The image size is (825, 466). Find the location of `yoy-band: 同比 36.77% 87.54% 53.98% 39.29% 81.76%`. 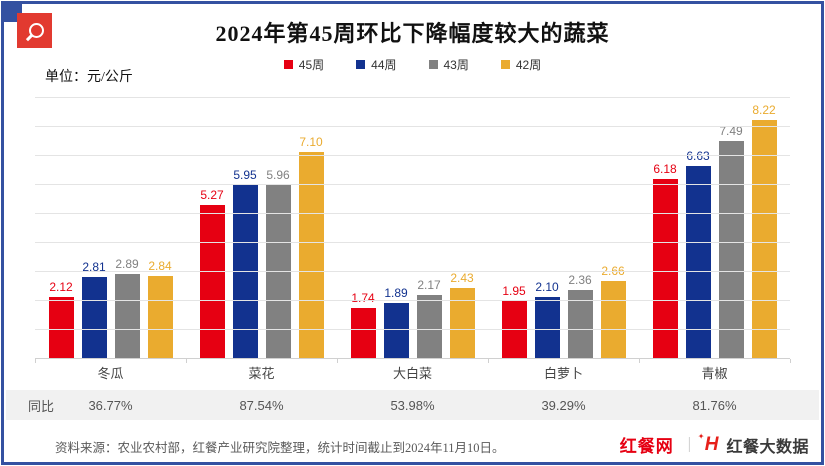

yoy-band: 同比 36.77% 87.54% 53.98% 39.29% 81.76% is located at coordinates (412, 405).